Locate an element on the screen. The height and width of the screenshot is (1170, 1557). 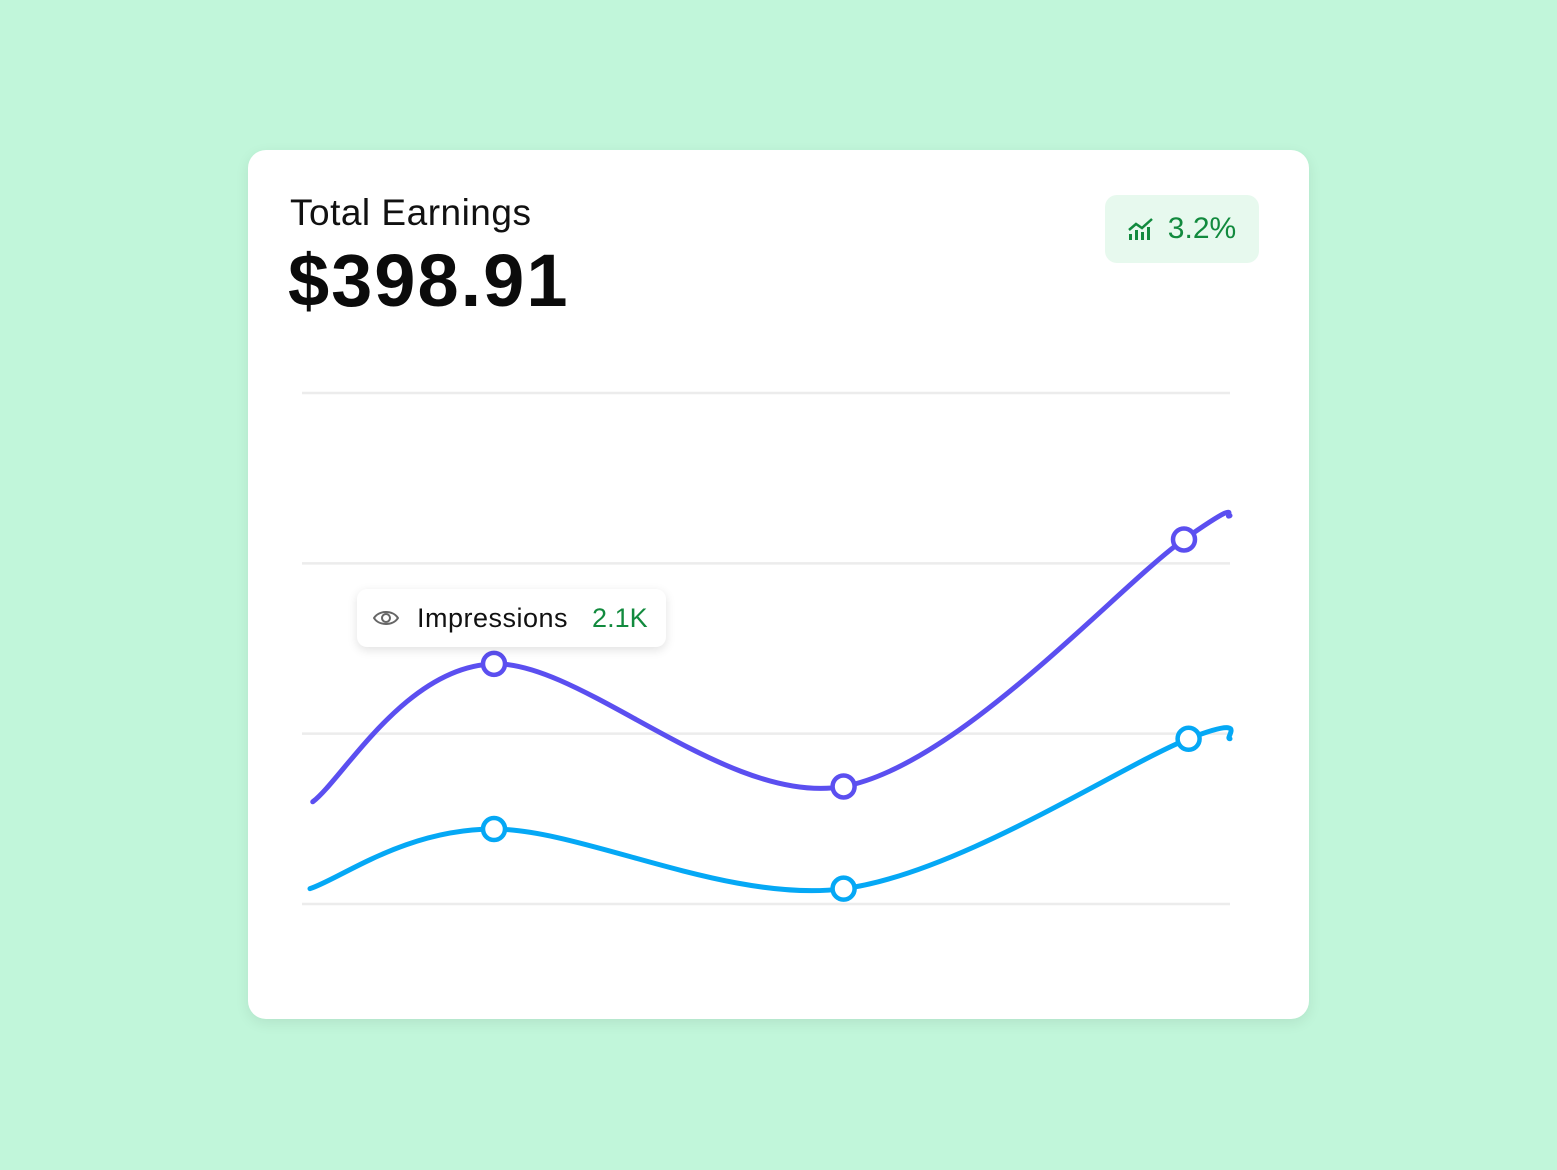
eye-icon is located at coordinates (386, 618).